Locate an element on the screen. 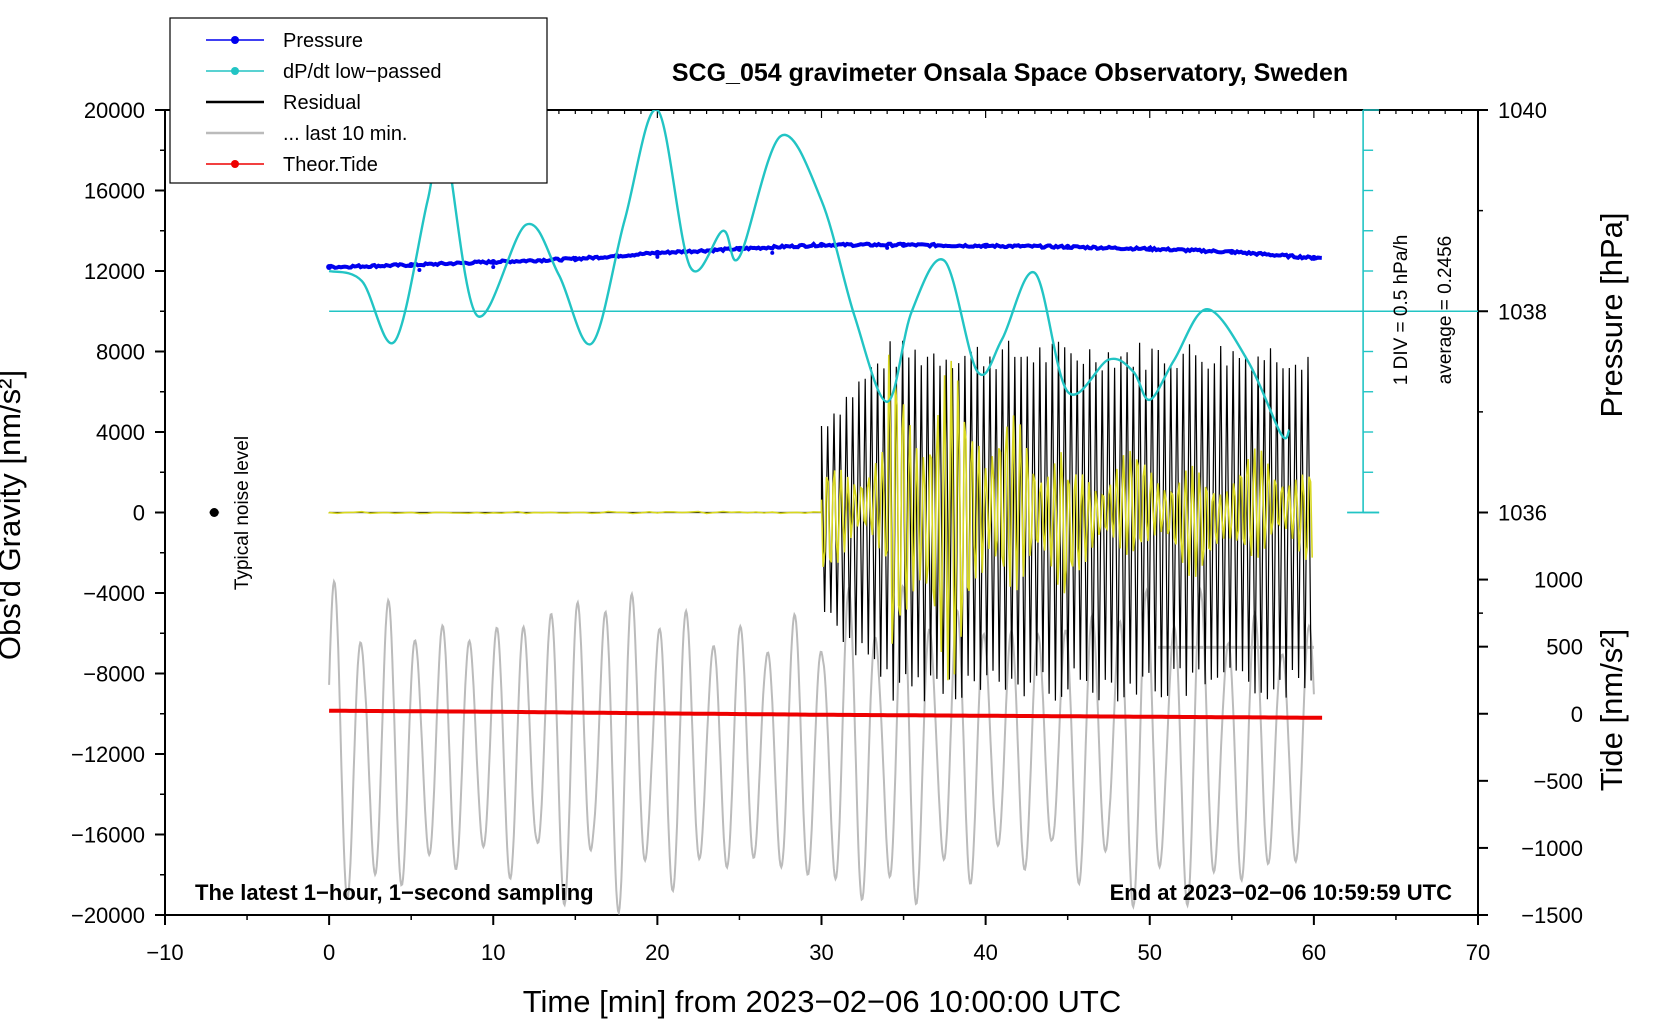  y-tick-label: 20000 is located at coordinates (114, 110).